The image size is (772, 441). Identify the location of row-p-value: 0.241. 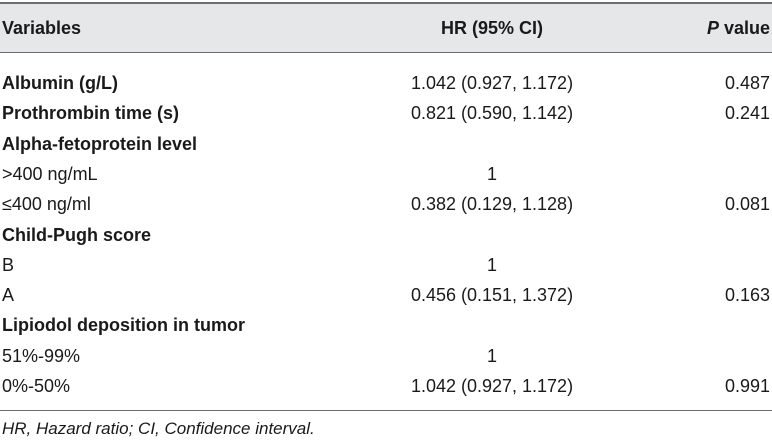
(747, 113).